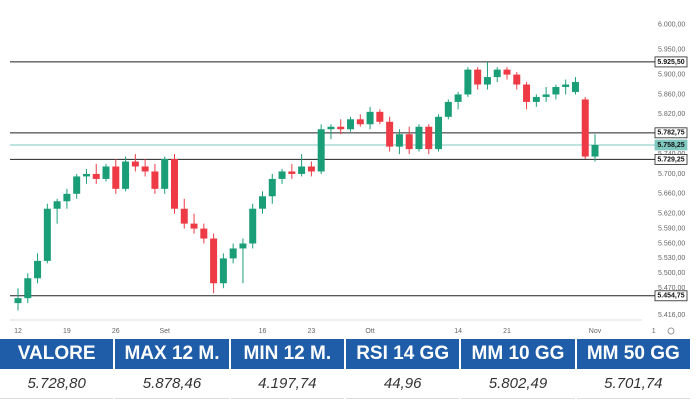 The image size is (700, 400). I want to click on x-tick-label: Nov, so click(595, 331).